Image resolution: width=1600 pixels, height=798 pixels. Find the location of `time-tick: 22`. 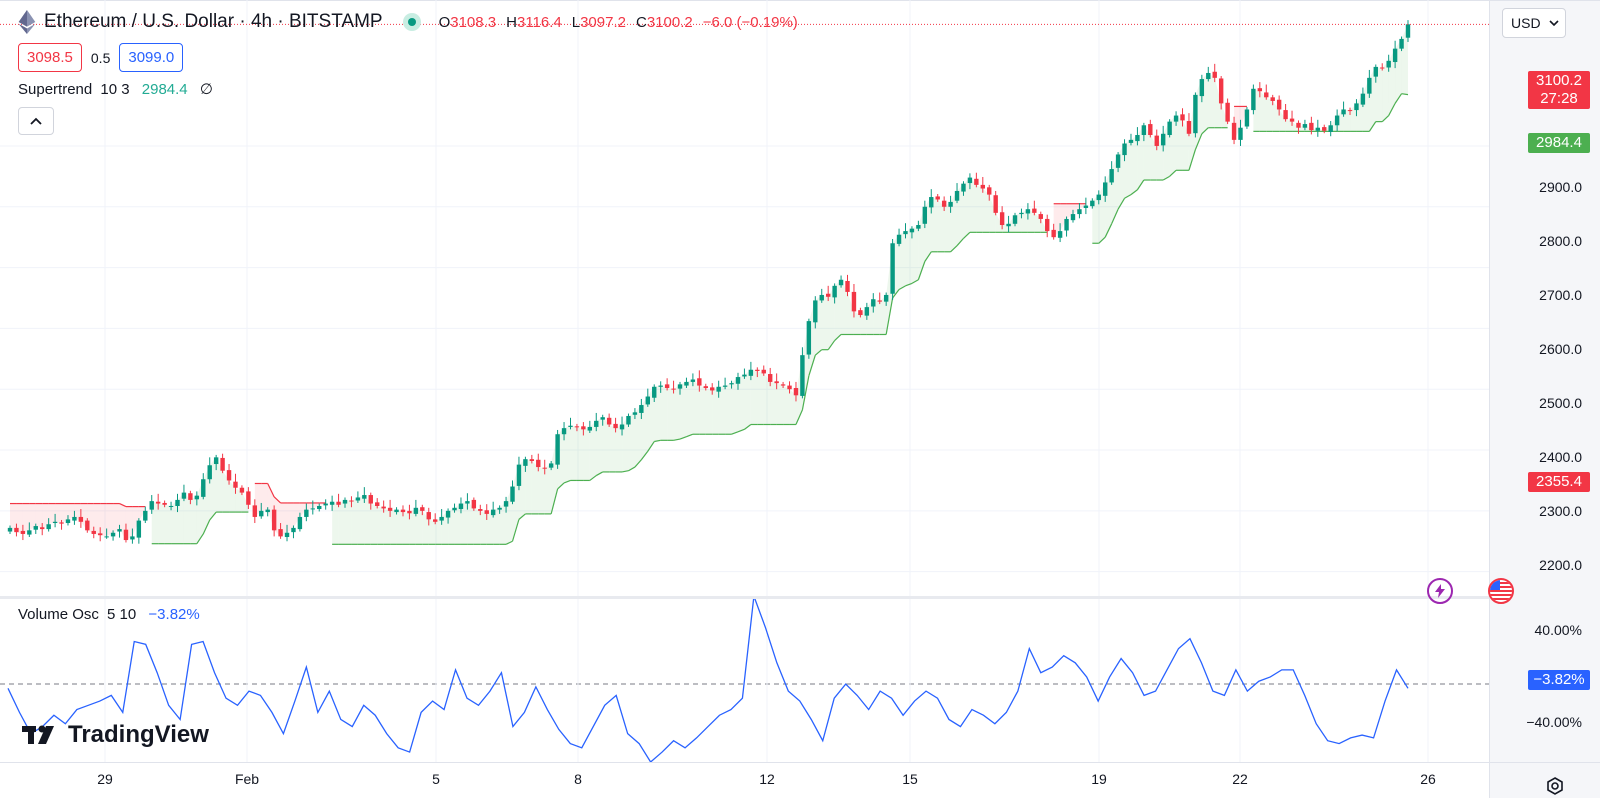

time-tick: 22 is located at coordinates (1240, 779).